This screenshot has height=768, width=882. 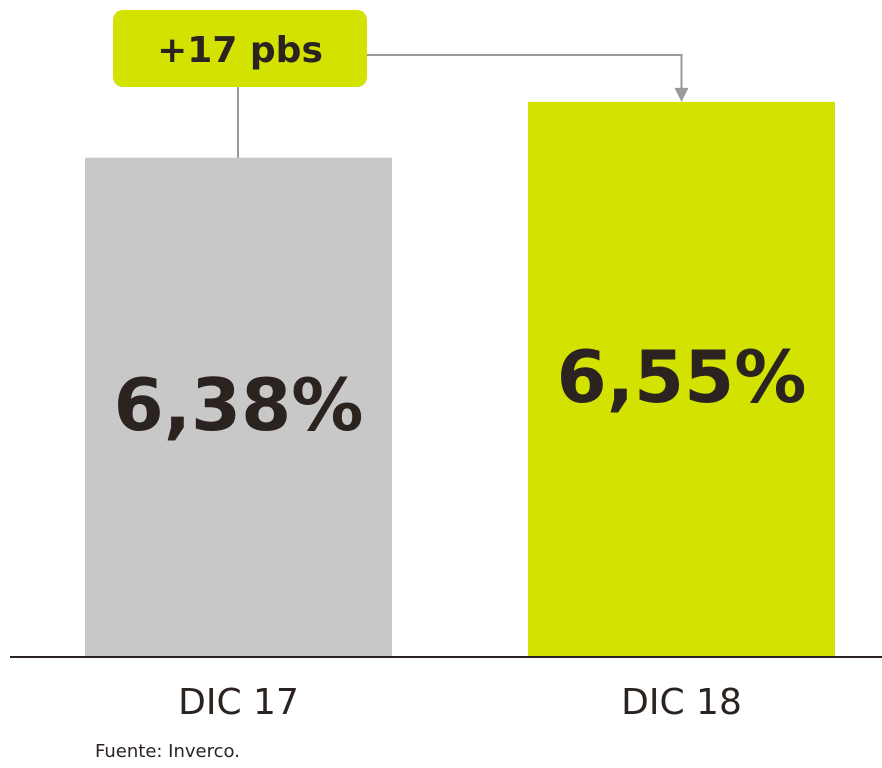 I want to click on connector, so click(x=525, y=72).